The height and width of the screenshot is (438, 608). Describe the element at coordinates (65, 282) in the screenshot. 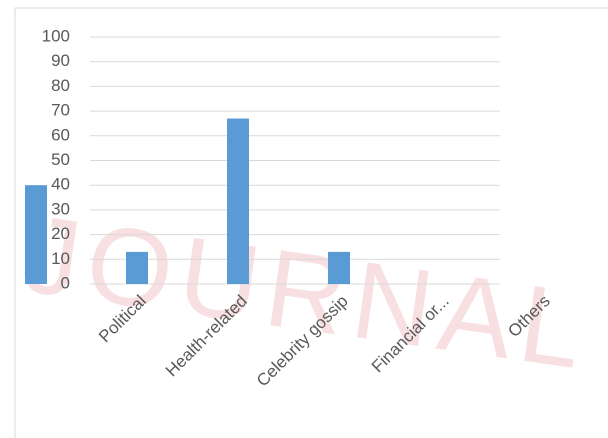

I see `y-tick-label: 0` at that location.